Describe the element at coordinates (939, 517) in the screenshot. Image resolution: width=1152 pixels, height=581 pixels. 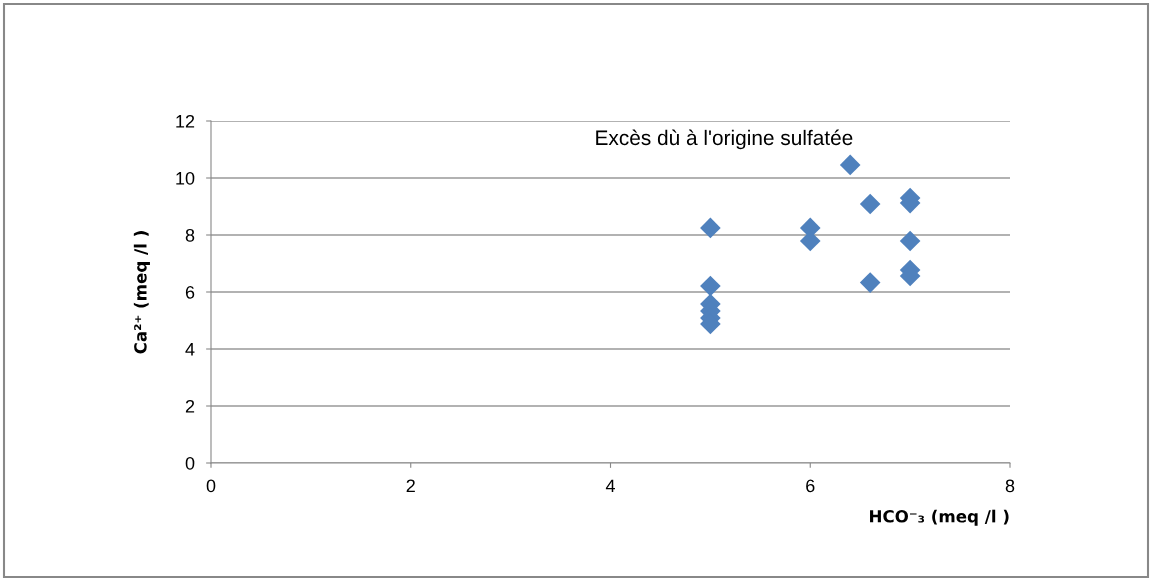
I see `x-axis-title: HCO⁻₃ (meq /l )` at that location.